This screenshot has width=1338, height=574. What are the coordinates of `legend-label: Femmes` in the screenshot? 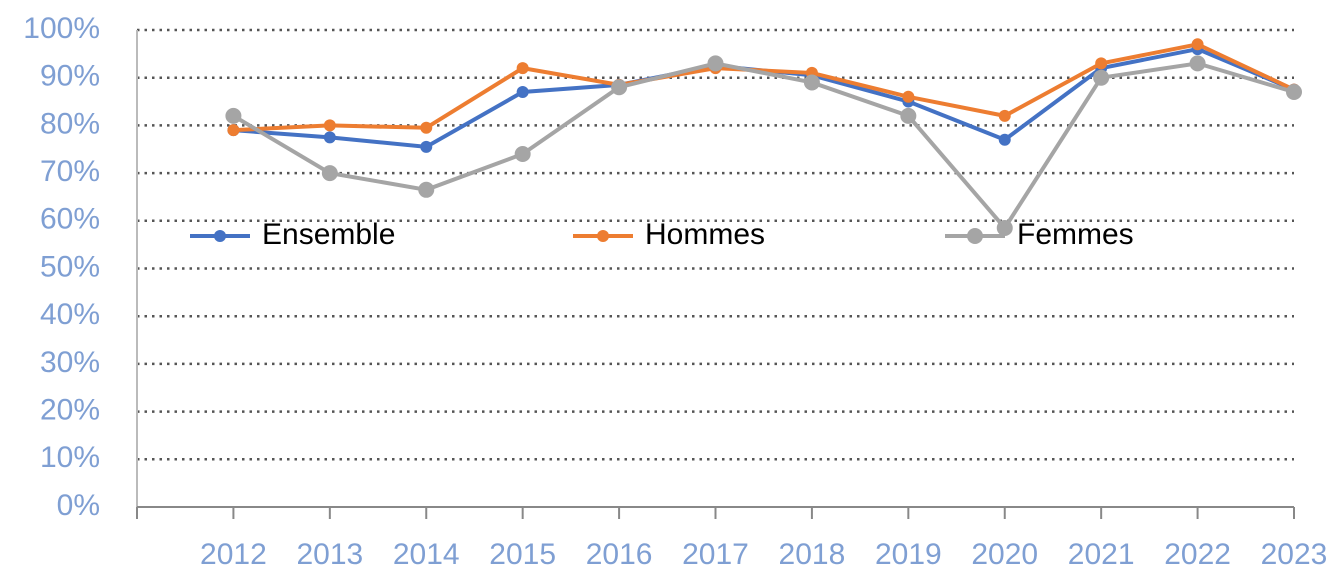 It's located at (1075, 234).